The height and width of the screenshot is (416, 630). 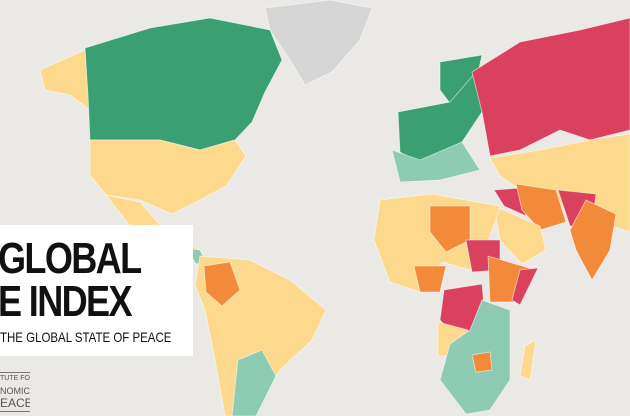 What do you see at coordinates (15, 378) in the screenshot?
I see `logo-line-1: TUTE FOR` at bounding box center [15, 378].